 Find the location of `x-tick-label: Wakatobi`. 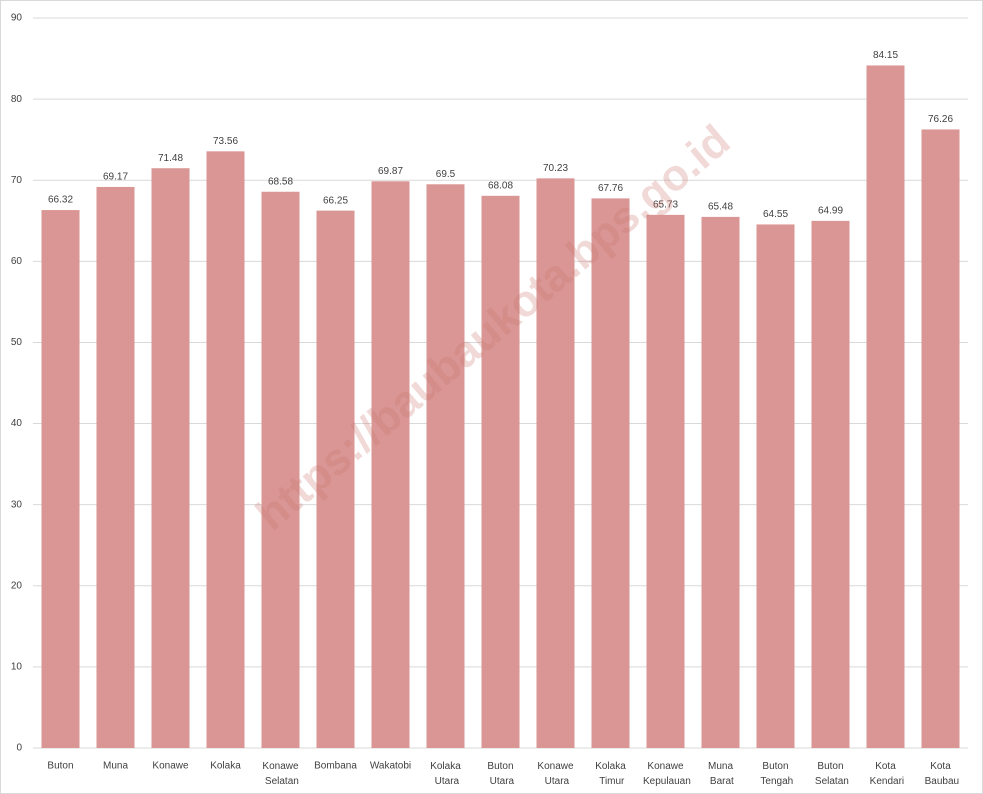

x-tick-label: Wakatobi is located at coordinates (390, 766).